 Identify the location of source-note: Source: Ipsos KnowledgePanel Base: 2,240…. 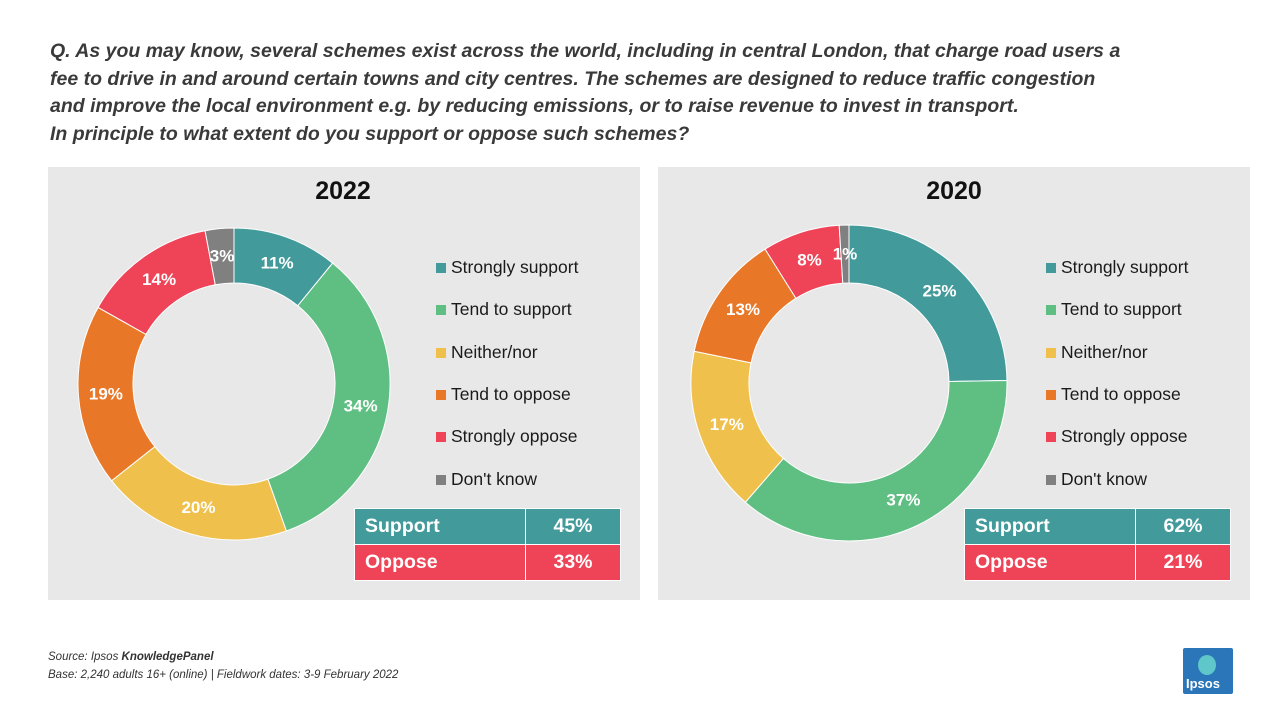
(223, 666).